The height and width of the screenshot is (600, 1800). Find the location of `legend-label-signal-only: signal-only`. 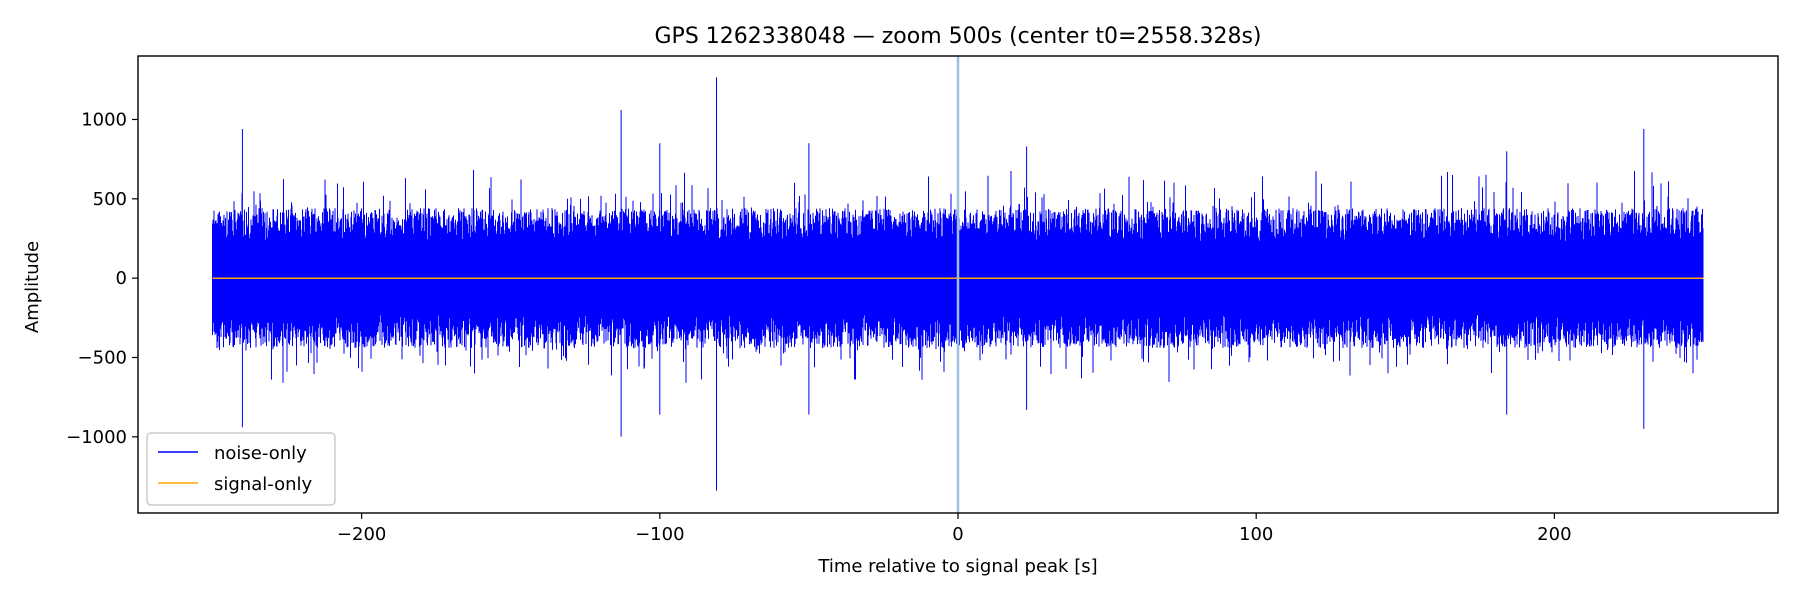

legend-label-signal-only: signal-only is located at coordinates (263, 484).